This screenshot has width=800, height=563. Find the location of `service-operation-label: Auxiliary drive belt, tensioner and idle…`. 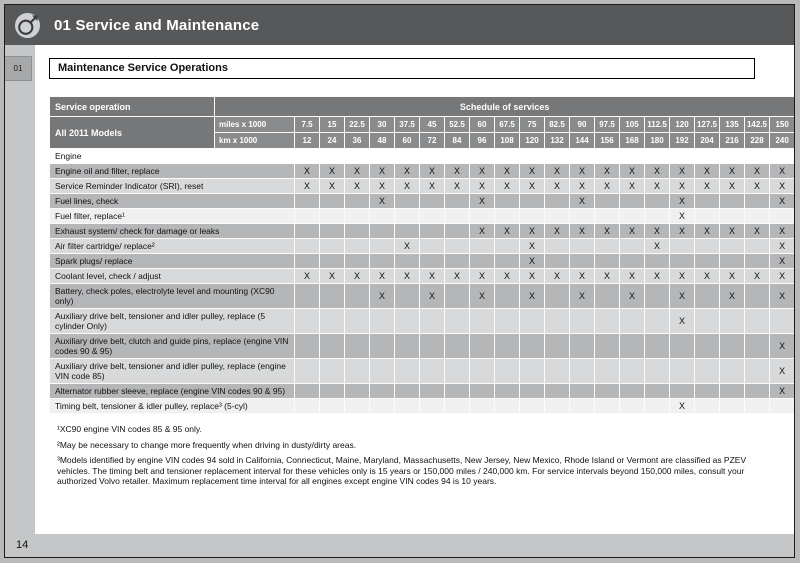

service-operation-label: Auxiliary drive belt, tensioner and idle… is located at coordinates (172, 371).